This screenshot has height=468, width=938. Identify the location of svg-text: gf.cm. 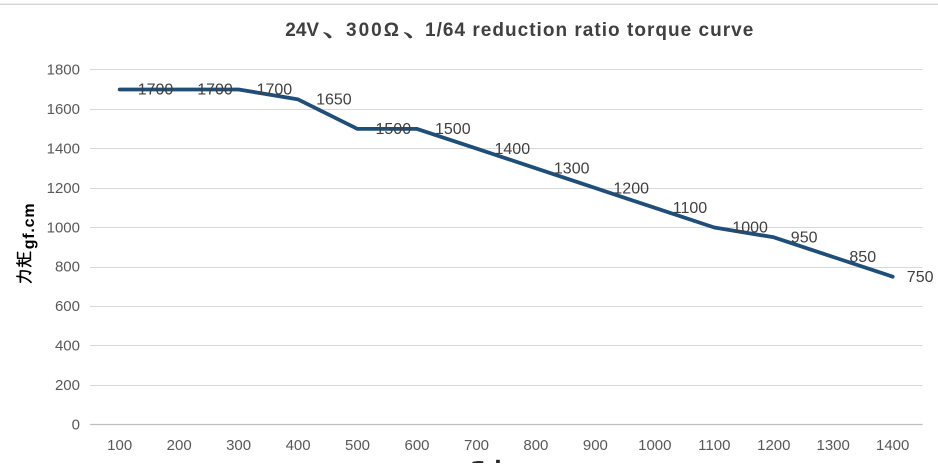
(29, 226).